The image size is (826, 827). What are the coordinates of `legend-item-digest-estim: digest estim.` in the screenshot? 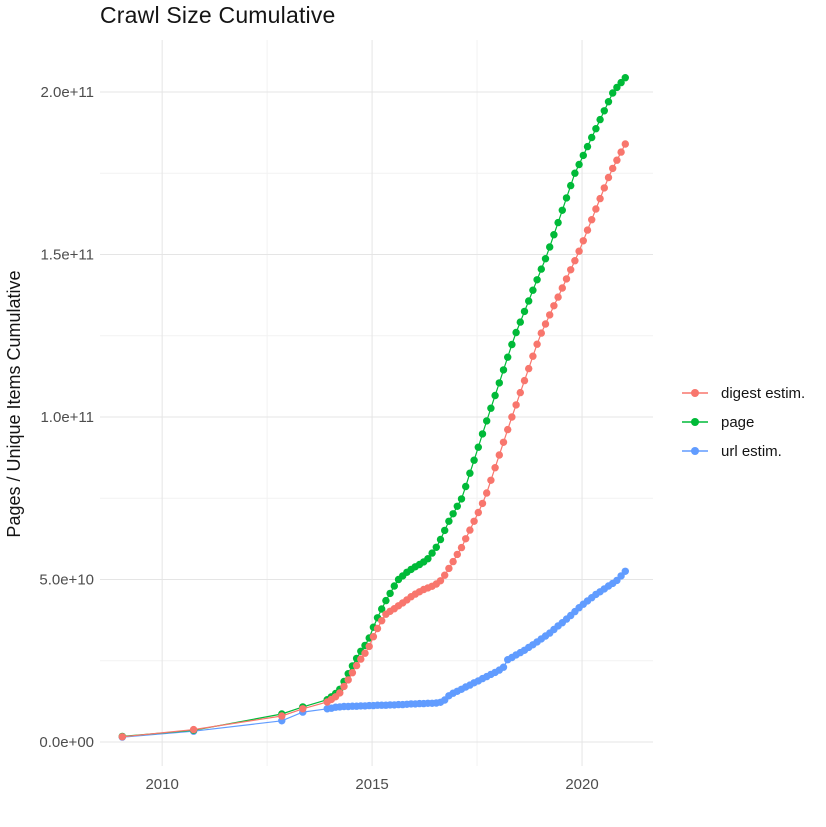 It's located at (743, 393).